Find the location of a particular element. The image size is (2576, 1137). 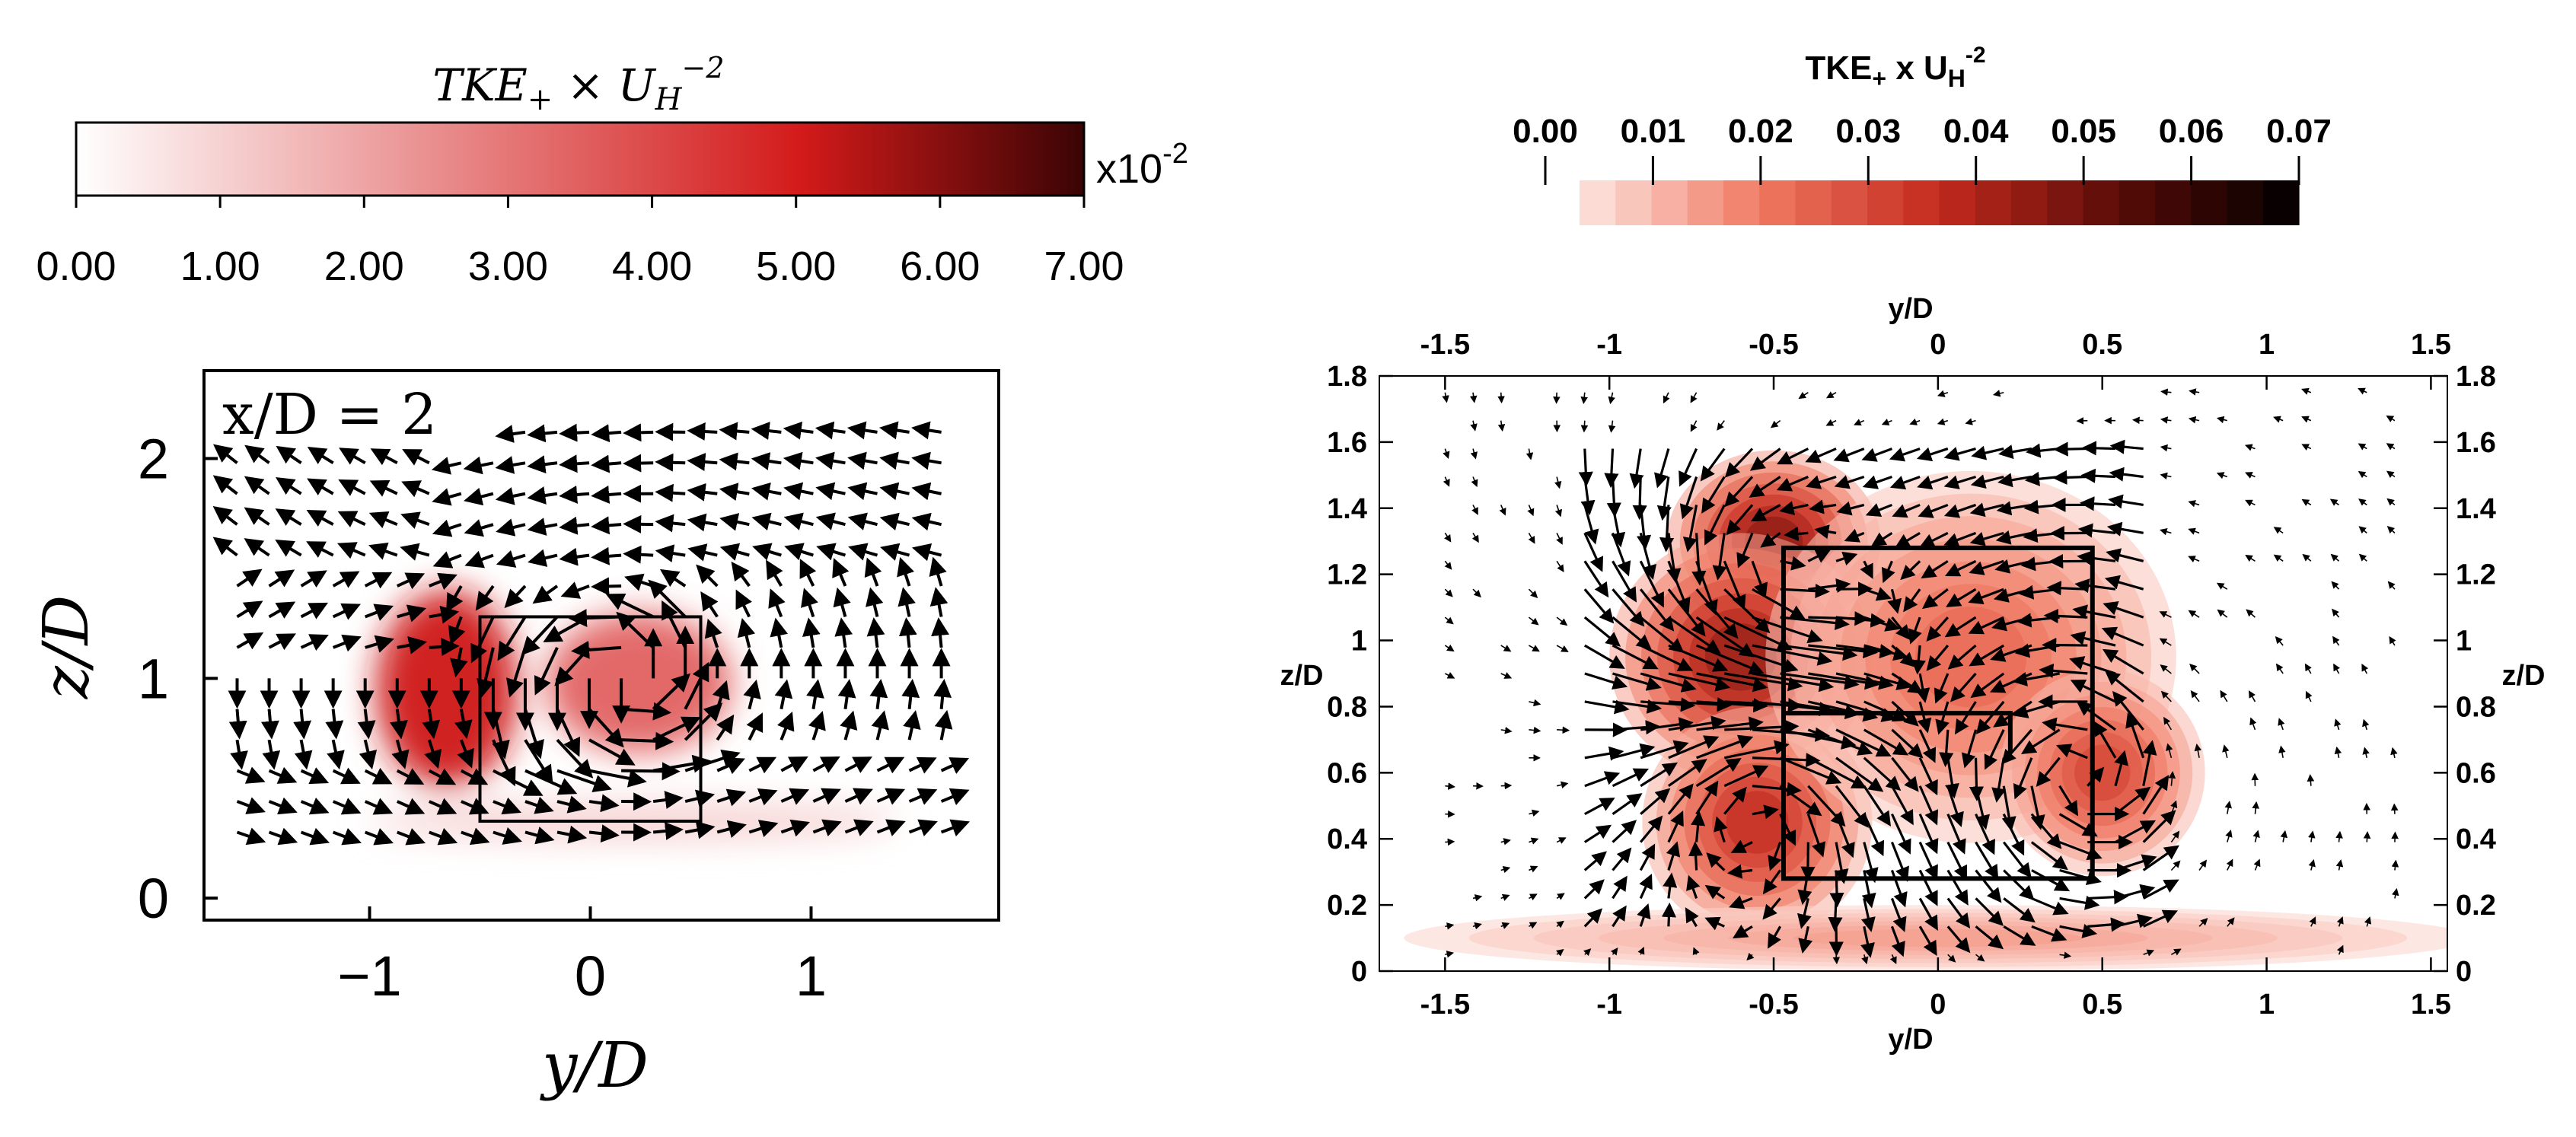

left-xtick-label: 0 is located at coordinates (591, 976).